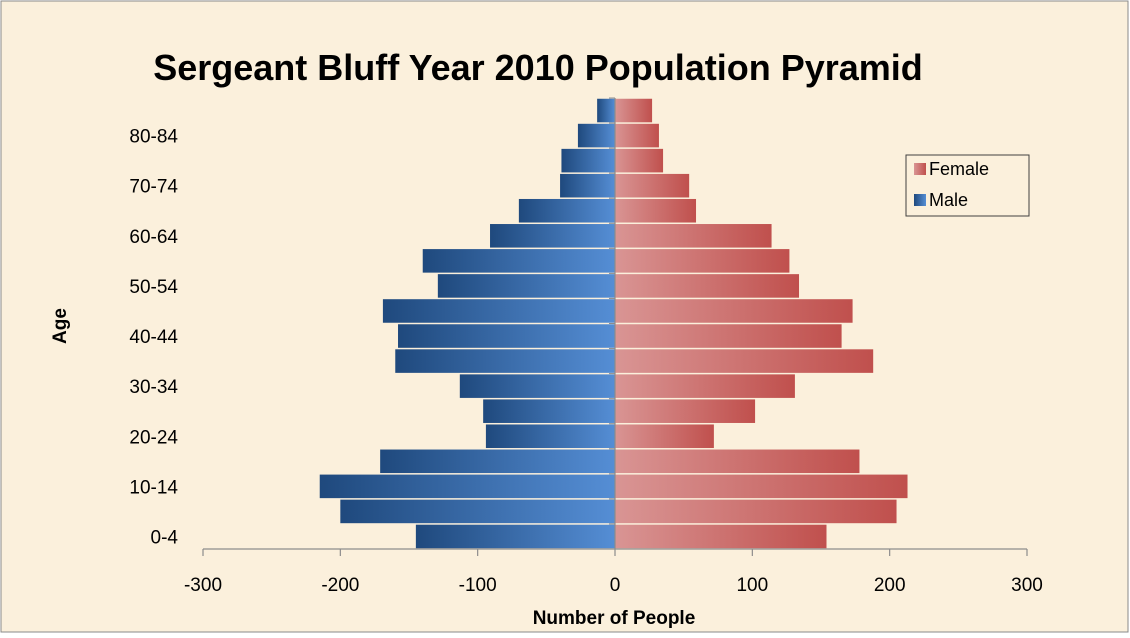 The height and width of the screenshot is (638, 1130). I want to click on y-tick-label: 10-14, so click(153, 487).